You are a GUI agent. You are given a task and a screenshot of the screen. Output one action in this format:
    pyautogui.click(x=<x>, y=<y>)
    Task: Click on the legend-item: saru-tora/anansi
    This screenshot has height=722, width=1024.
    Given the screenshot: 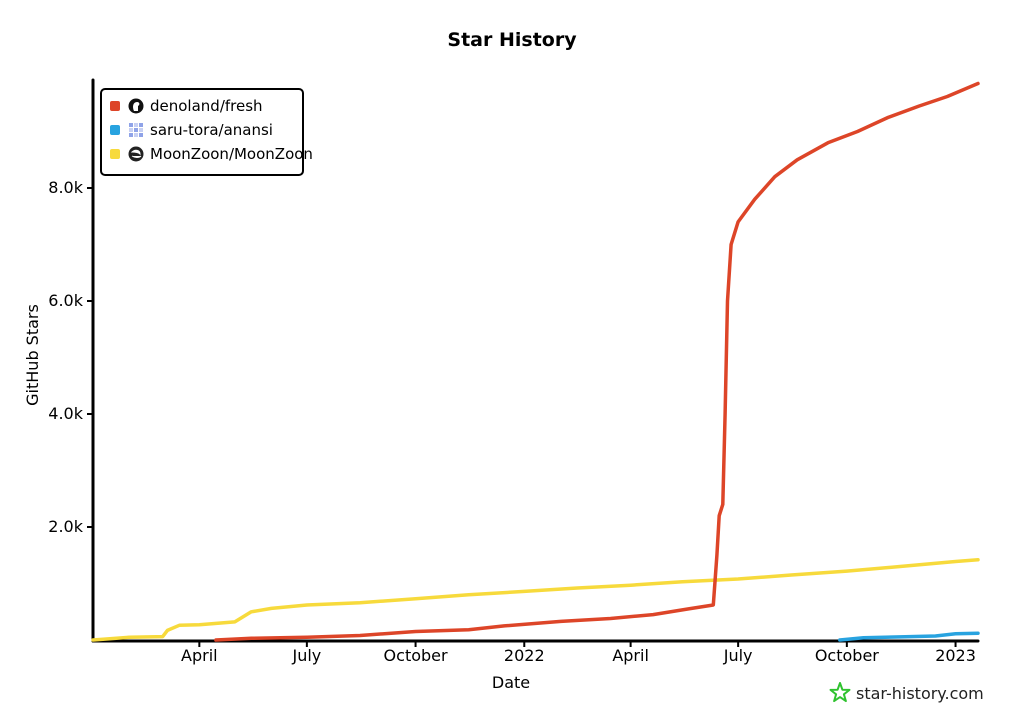 What is the action you would take?
    pyautogui.click(x=191, y=130)
    